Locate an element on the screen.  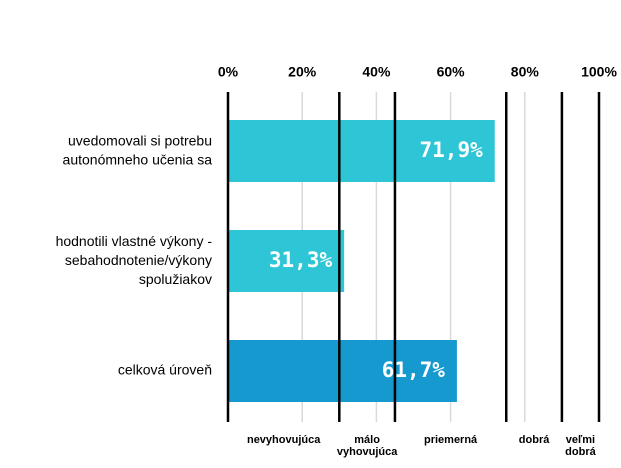
x-tick-label: 60% is located at coordinates (451, 72).